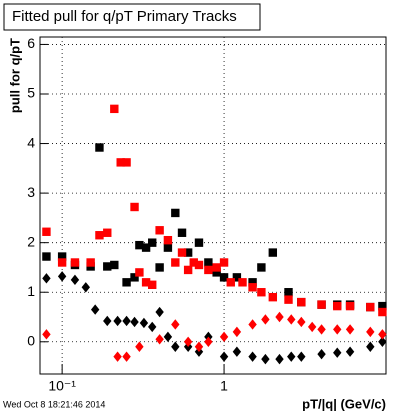 The width and height of the screenshot is (400, 414). I want to click on y-tick-label: 0, so click(31, 340).